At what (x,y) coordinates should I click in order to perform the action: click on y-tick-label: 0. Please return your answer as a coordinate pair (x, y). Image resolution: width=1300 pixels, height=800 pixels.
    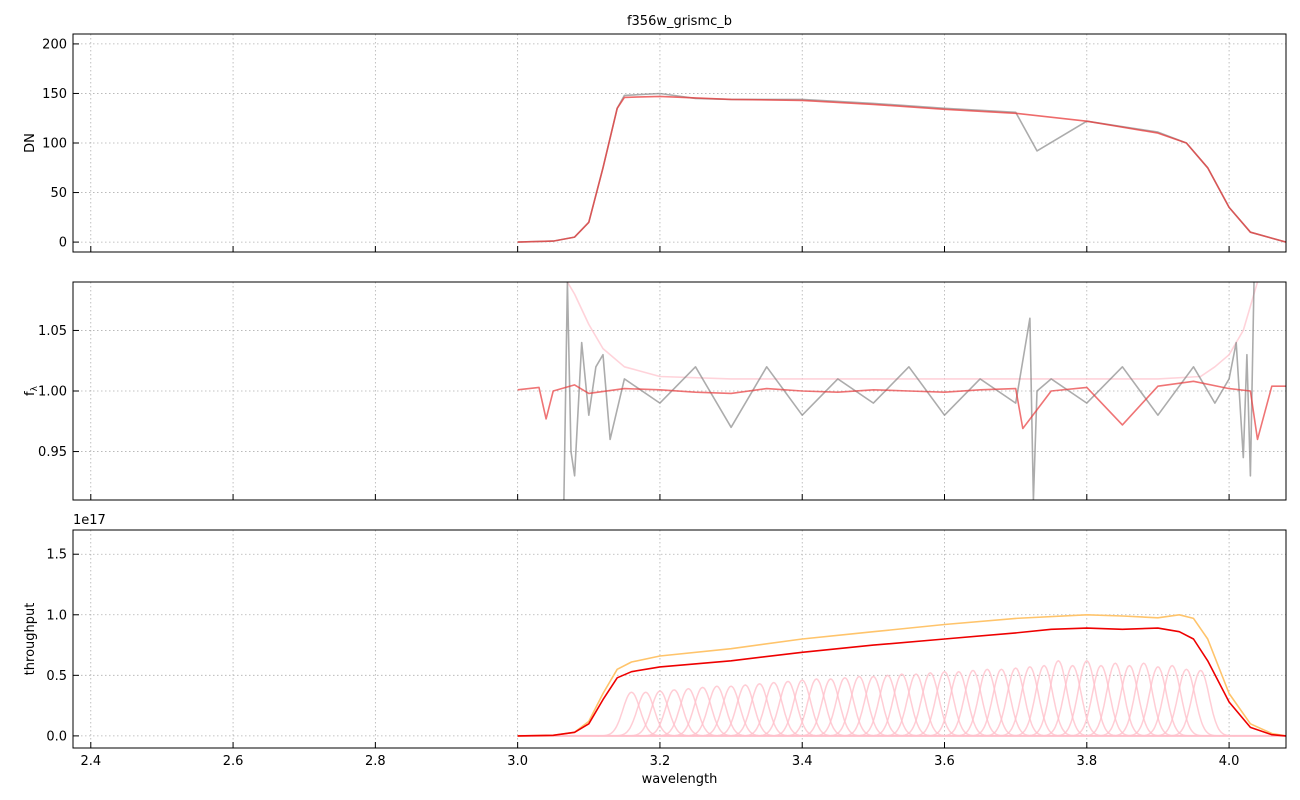
    Looking at the image, I should click on (63, 243).